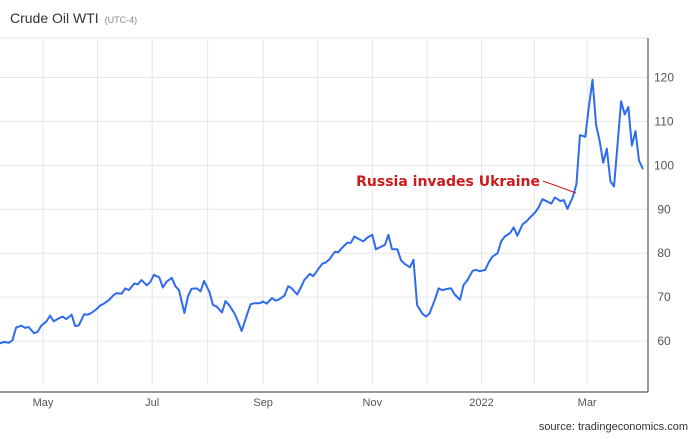  I want to click on x-tick-label: Sep, so click(263, 403).